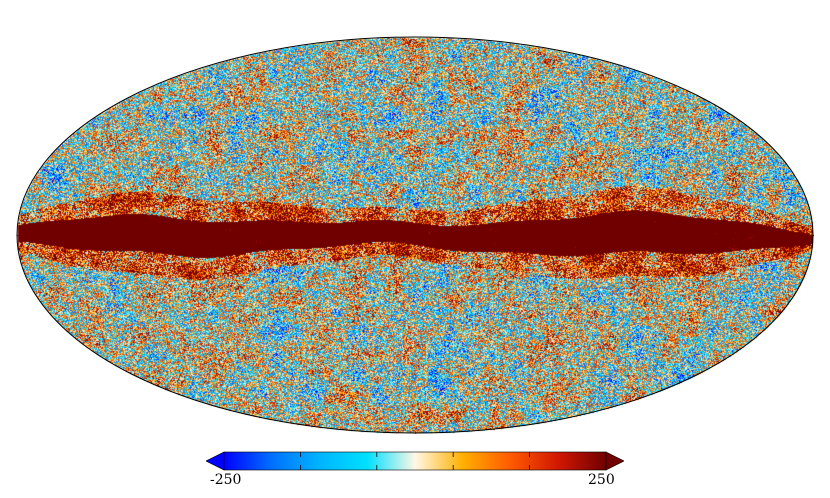 The width and height of the screenshot is (830, 498). What do you see at coordinates (614, 461) in the screenshot?
I see `colorbar-right-extend-arrow` at bounding box center [614, 461].